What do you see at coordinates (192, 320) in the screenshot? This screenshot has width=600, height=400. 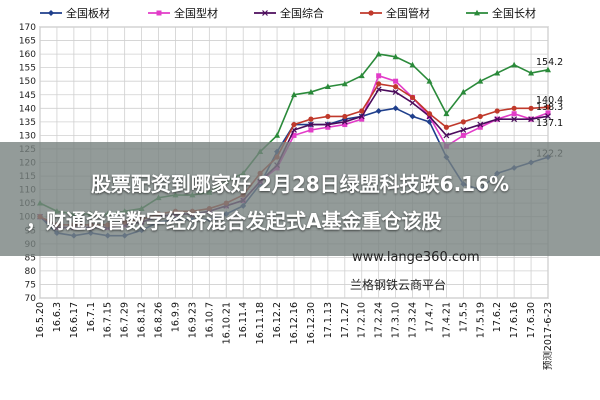 I see `x-tick-label: 16.9.23` at bounding box center [192, 320].